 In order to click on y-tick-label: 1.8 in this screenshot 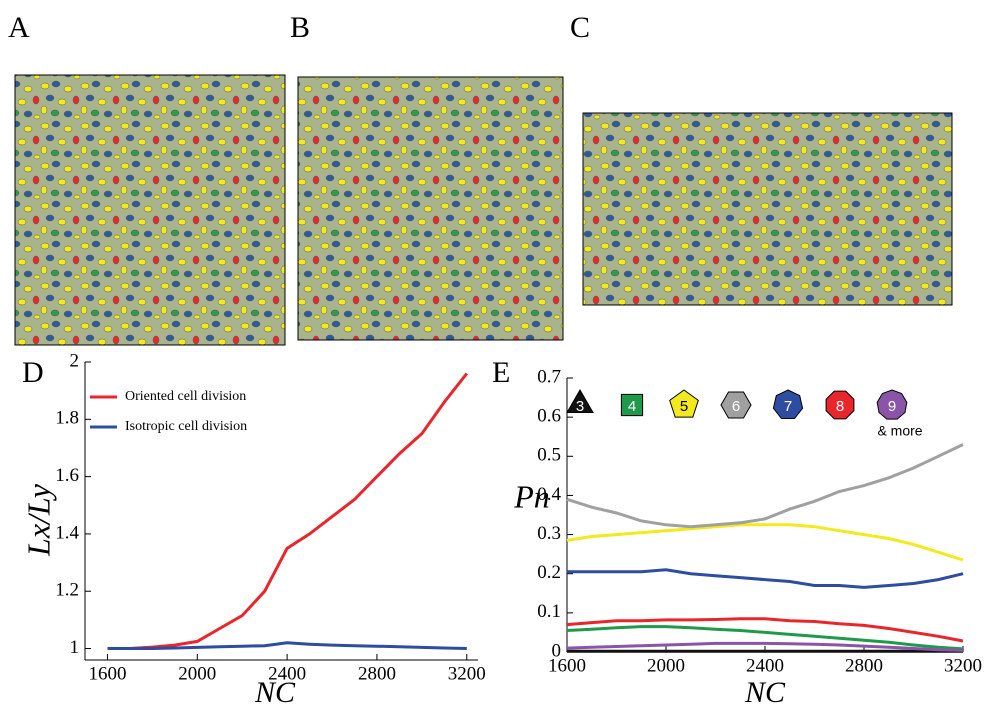, I will do `click(67, 418)`.